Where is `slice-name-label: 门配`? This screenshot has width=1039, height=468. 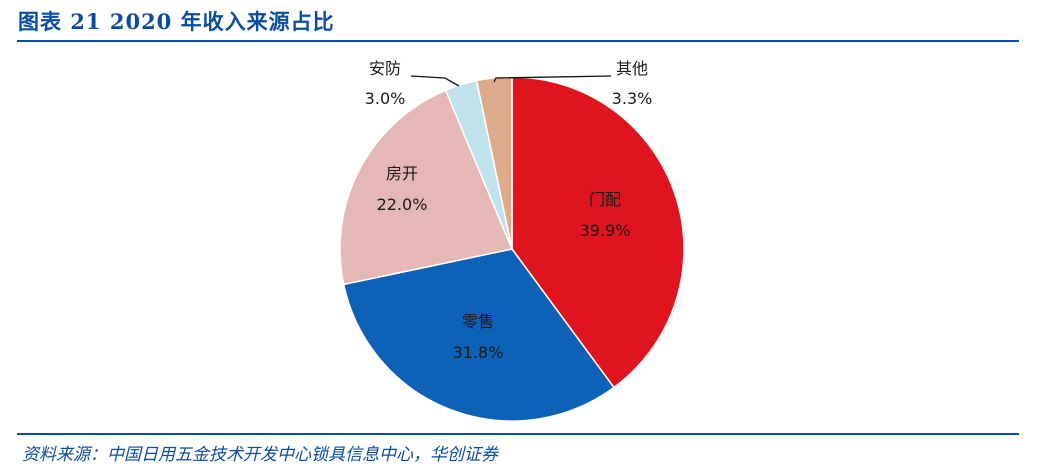
slice-name-label: 门配 is located at coordinates (605, 199).